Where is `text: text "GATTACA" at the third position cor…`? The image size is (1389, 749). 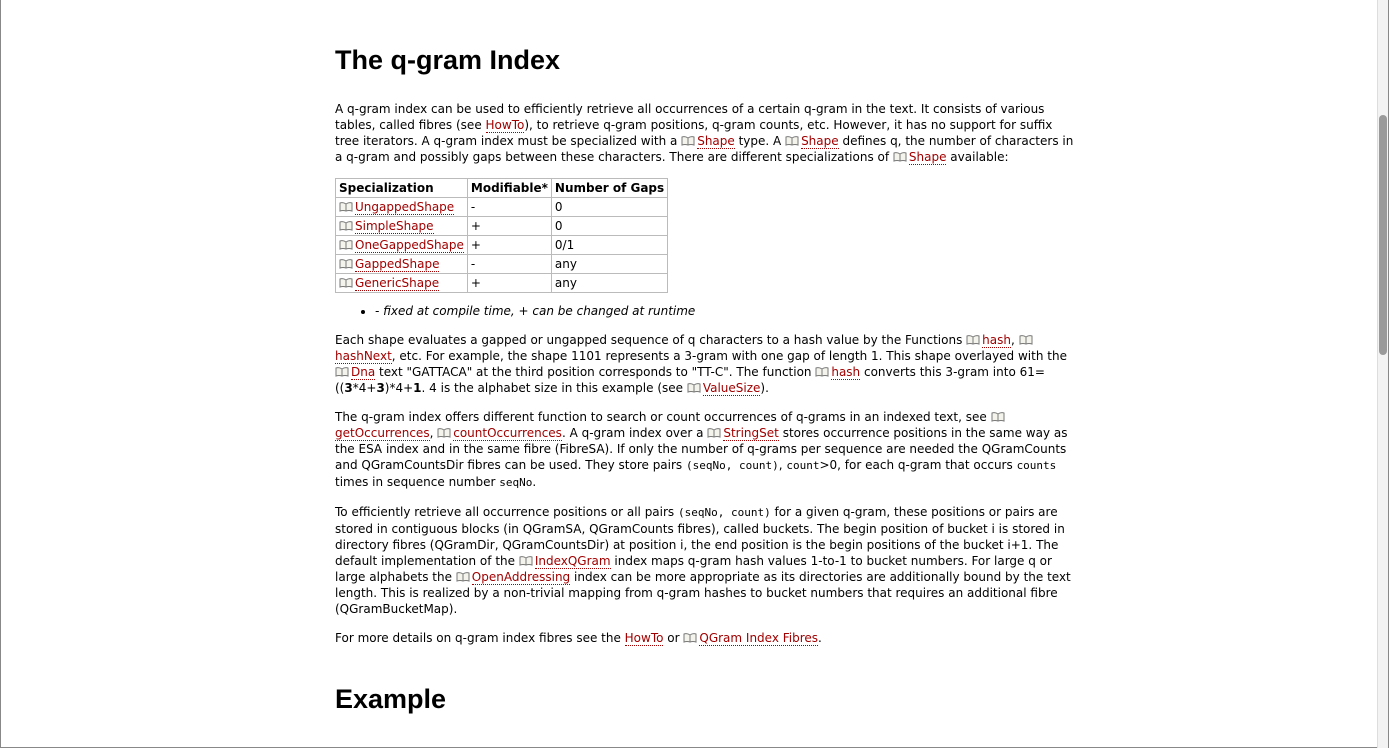
text: text "GATTACA" at the third position cor… is located at coordinates (595, 372).